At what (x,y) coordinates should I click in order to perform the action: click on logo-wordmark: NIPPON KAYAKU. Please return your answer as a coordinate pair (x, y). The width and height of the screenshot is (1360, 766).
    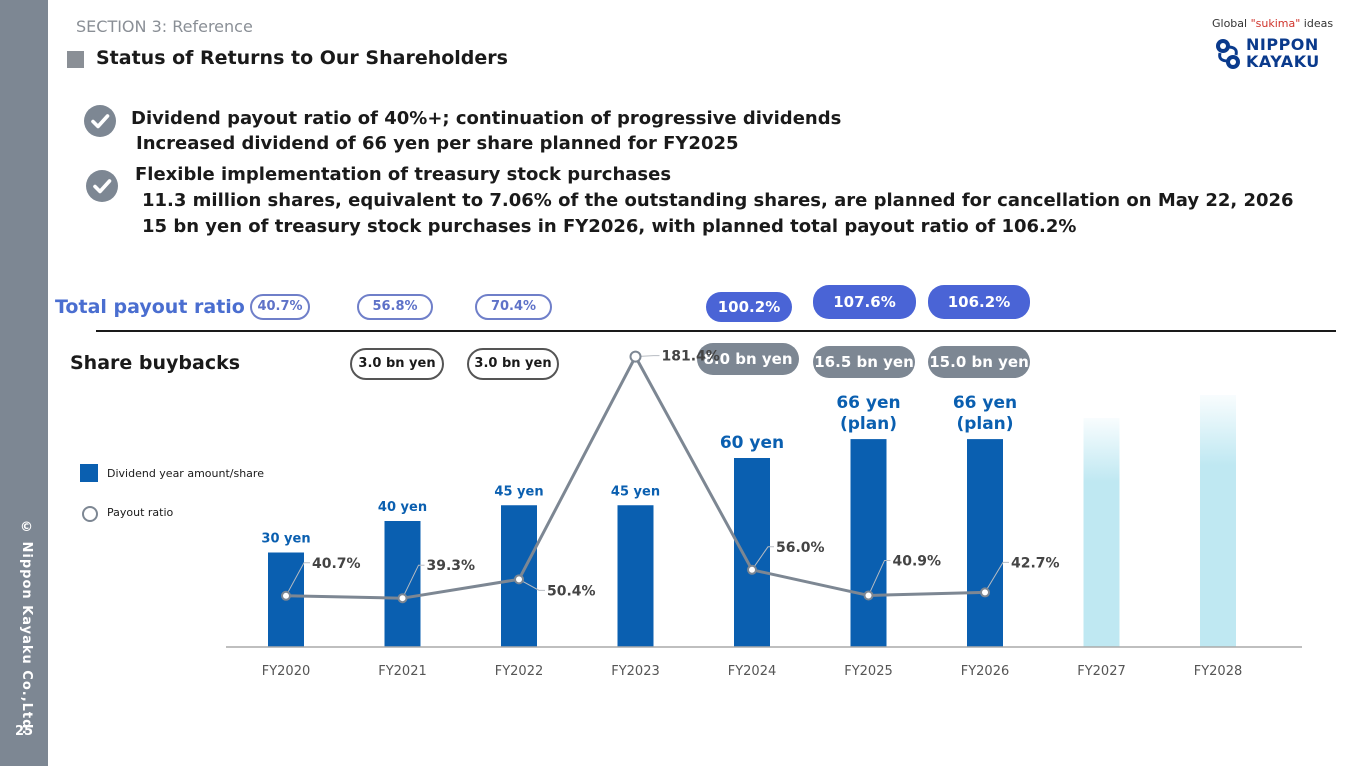
    Looking at the image, I should click on (1283, 53).